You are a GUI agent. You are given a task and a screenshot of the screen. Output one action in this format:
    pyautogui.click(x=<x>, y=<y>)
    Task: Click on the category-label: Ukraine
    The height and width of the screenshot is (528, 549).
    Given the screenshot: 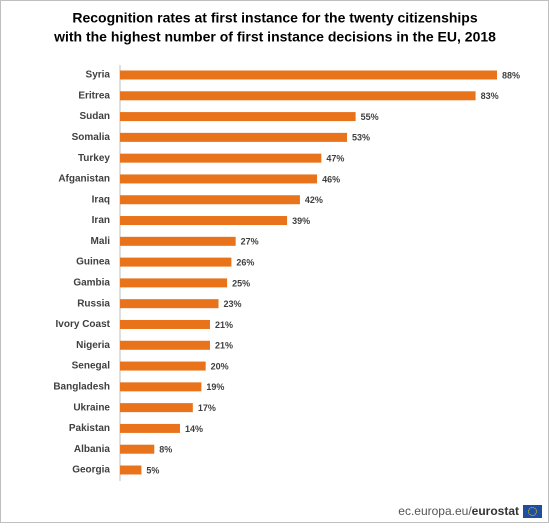 What is the action you would take?
    pyautogui.click(x=91, y=407)
    